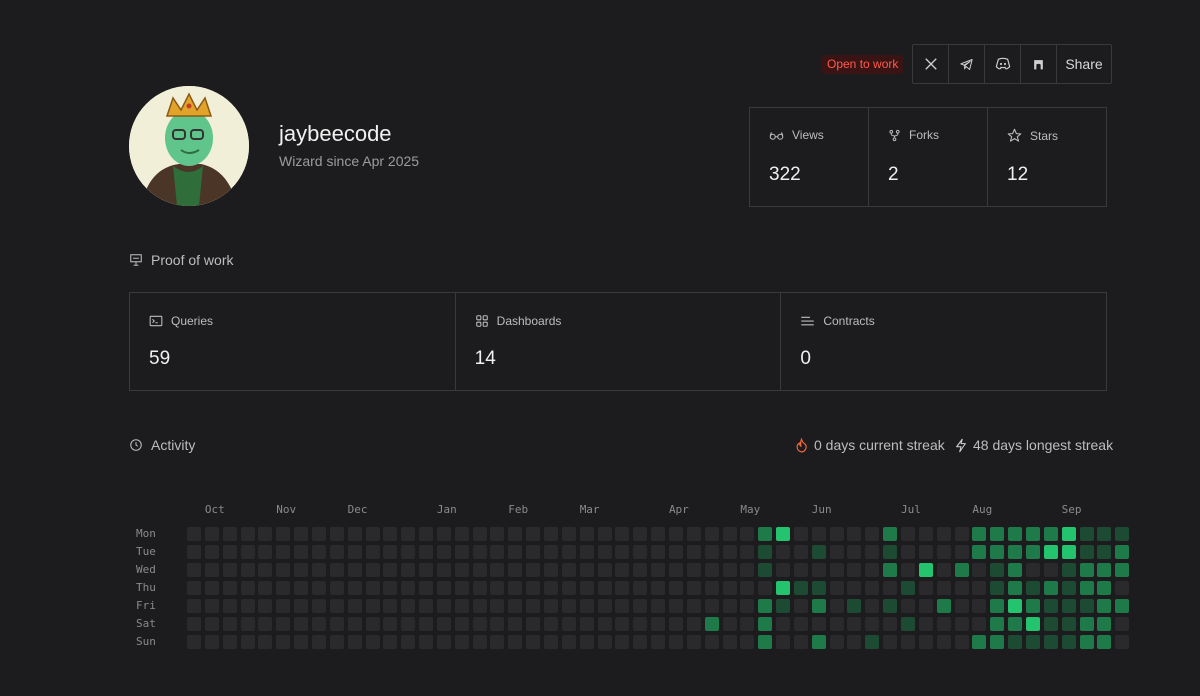  I want to click on proof-queries: Queries 59, so click(293, 341).